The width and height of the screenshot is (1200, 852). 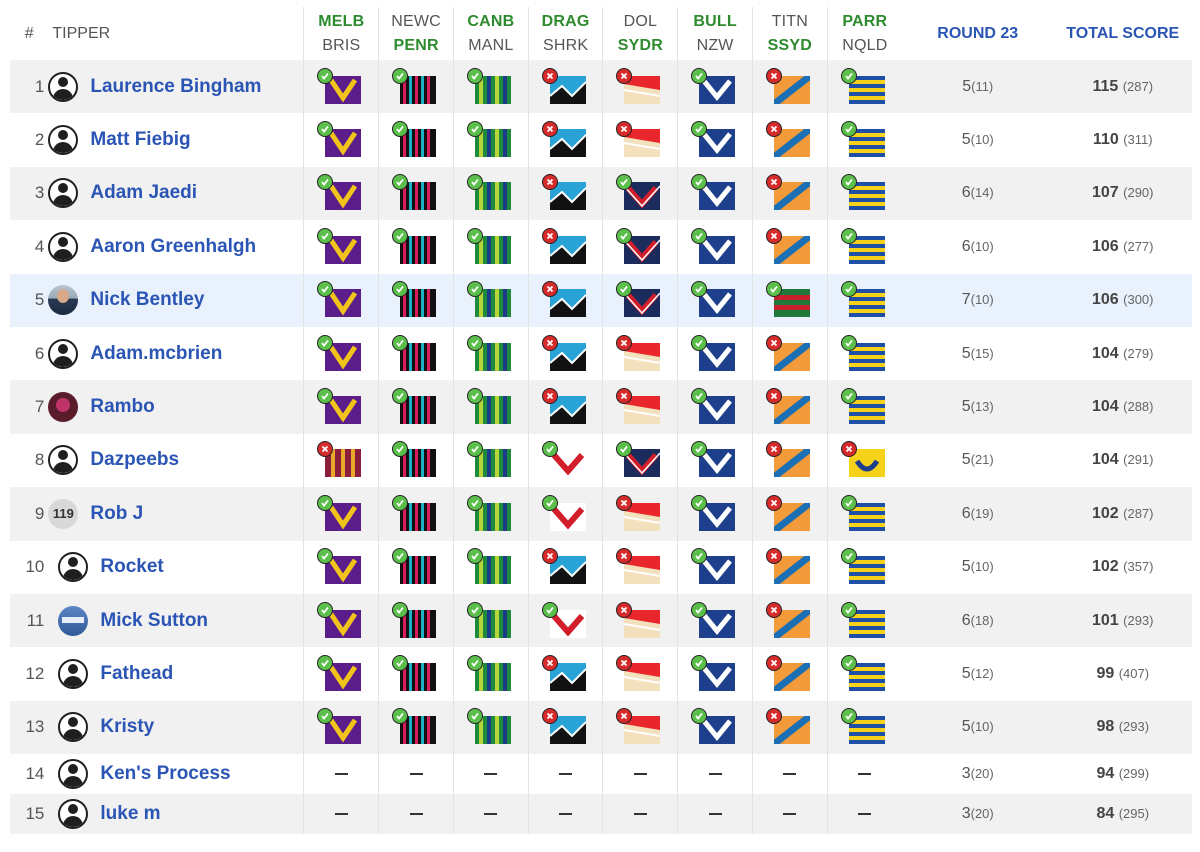 What do you see at coordinates (173, 246) in the screenshot?
I see `tipper-name-link: Aaron Greenhalgh` at bounding box center [173, 246].